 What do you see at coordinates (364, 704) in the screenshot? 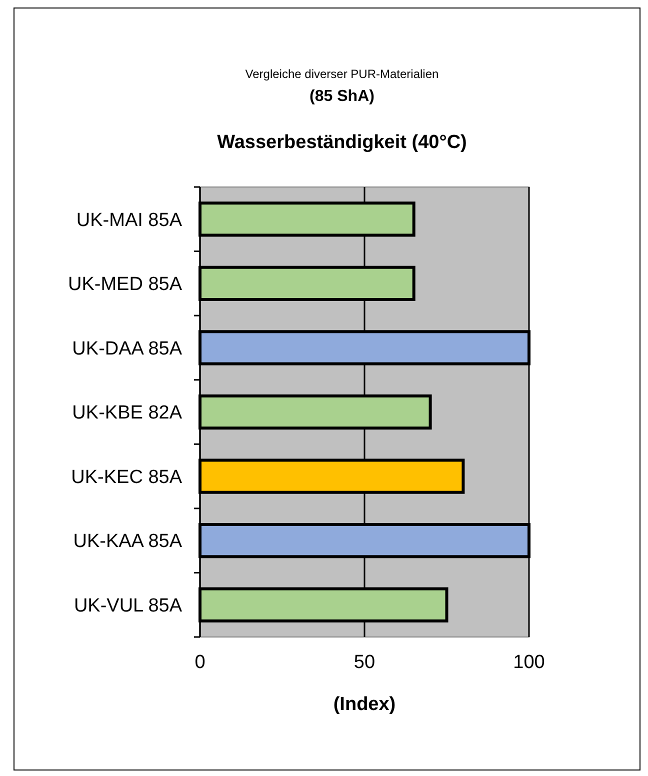
I see `x-axis-title: (Index)` at bounding box center [364, 704].